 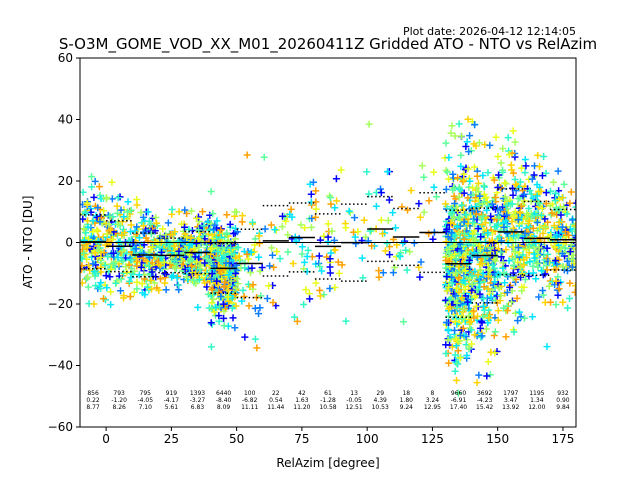 What do you see at coordinates (458, 407) in the screenshot?
I see `bin-std-label: 17.40` at bounding box center [458, 407].